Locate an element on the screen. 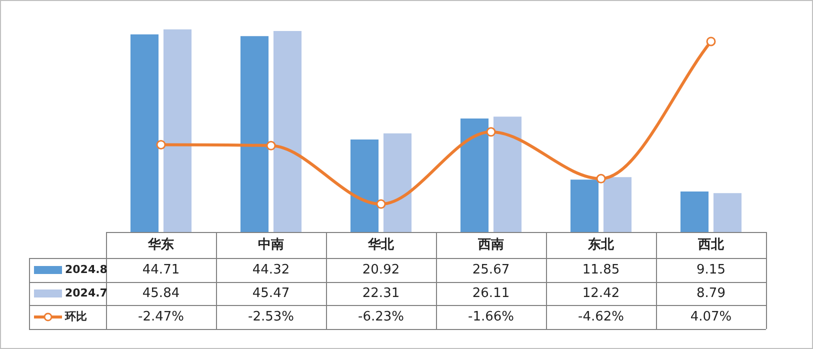  data-label: 4.07% is located at coordinates (711, 316).